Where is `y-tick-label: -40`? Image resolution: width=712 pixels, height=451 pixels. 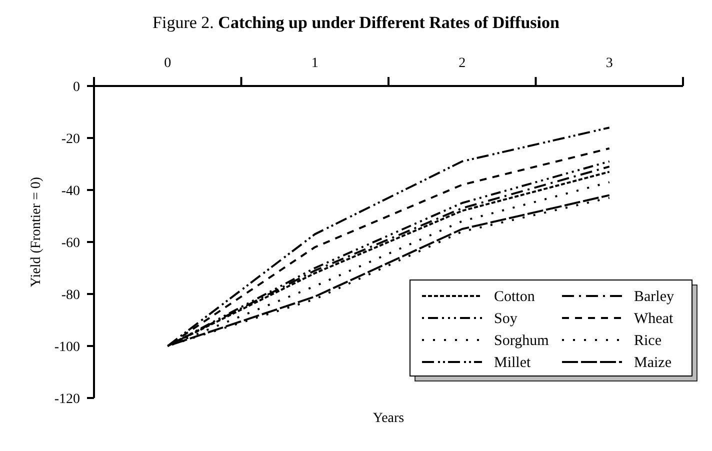 y-tick-label: -40 is located at coordinates (70, 191).